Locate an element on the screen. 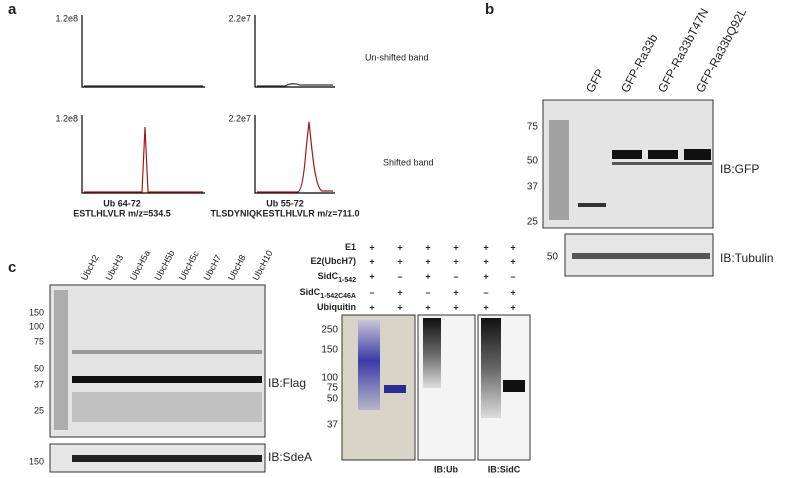  blot-label: IB:SdeA is located at coordinates (290, 457).